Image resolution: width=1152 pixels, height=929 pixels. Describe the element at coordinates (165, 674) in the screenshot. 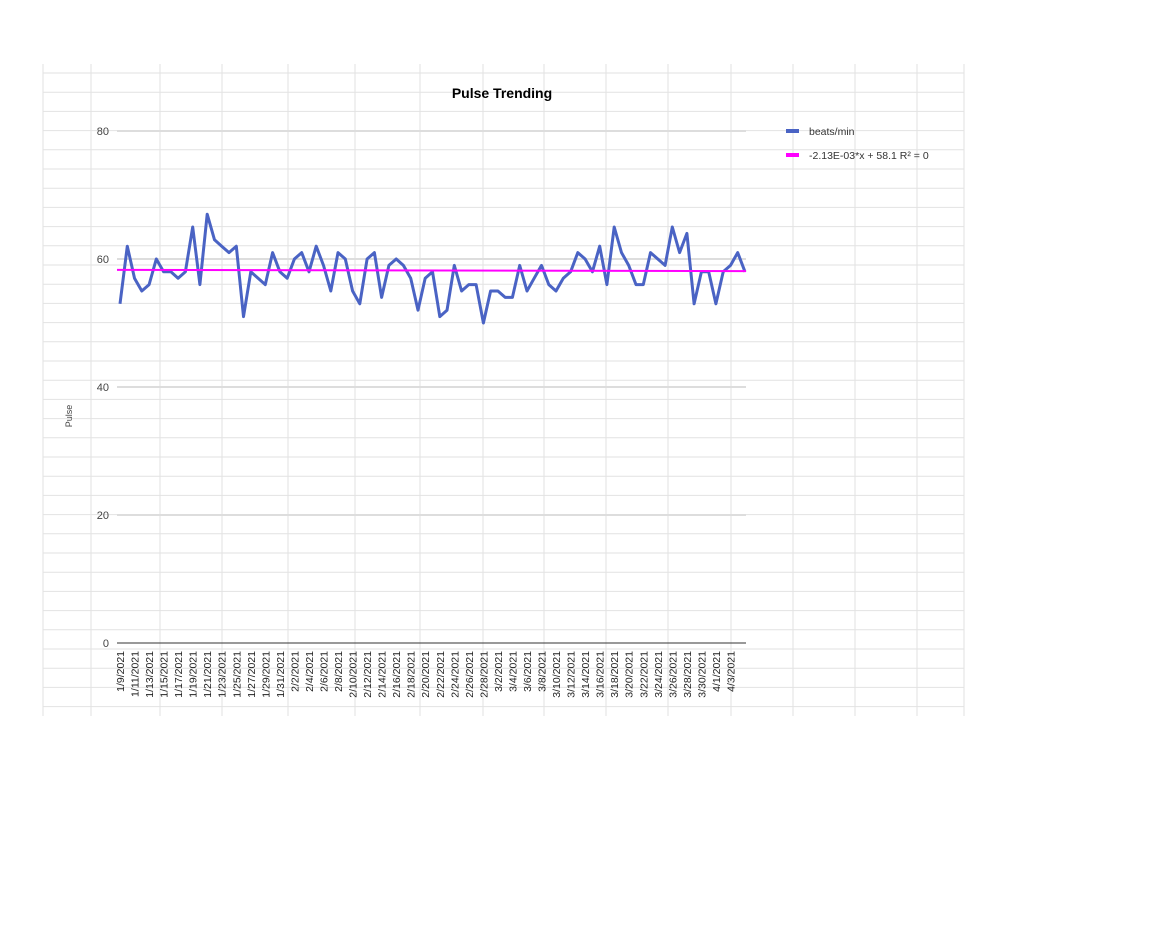

I see `x-tick-label: 1/15/2021` at that location.